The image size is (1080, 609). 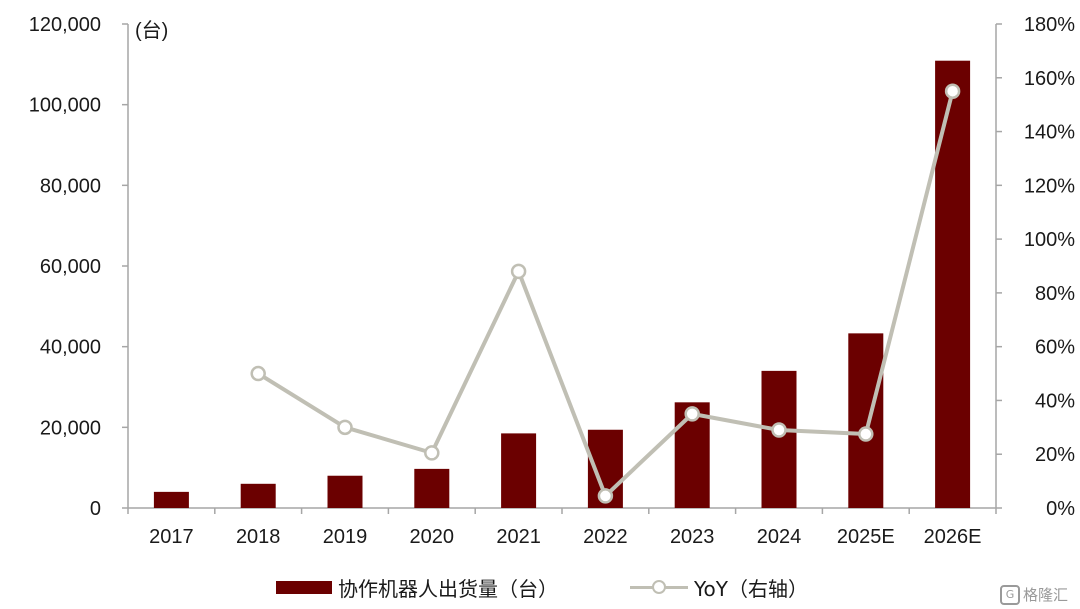 What do you see at coordinates (1060, 509) in the screenshot?
I see `right-axis-tick-label: 0%` at bounding box center [1060, 509].